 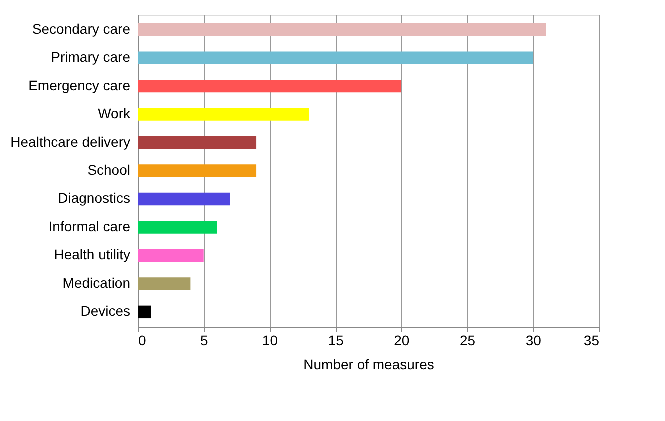 I want to click on x-tick-label: 25, so click(x=468, y=340).